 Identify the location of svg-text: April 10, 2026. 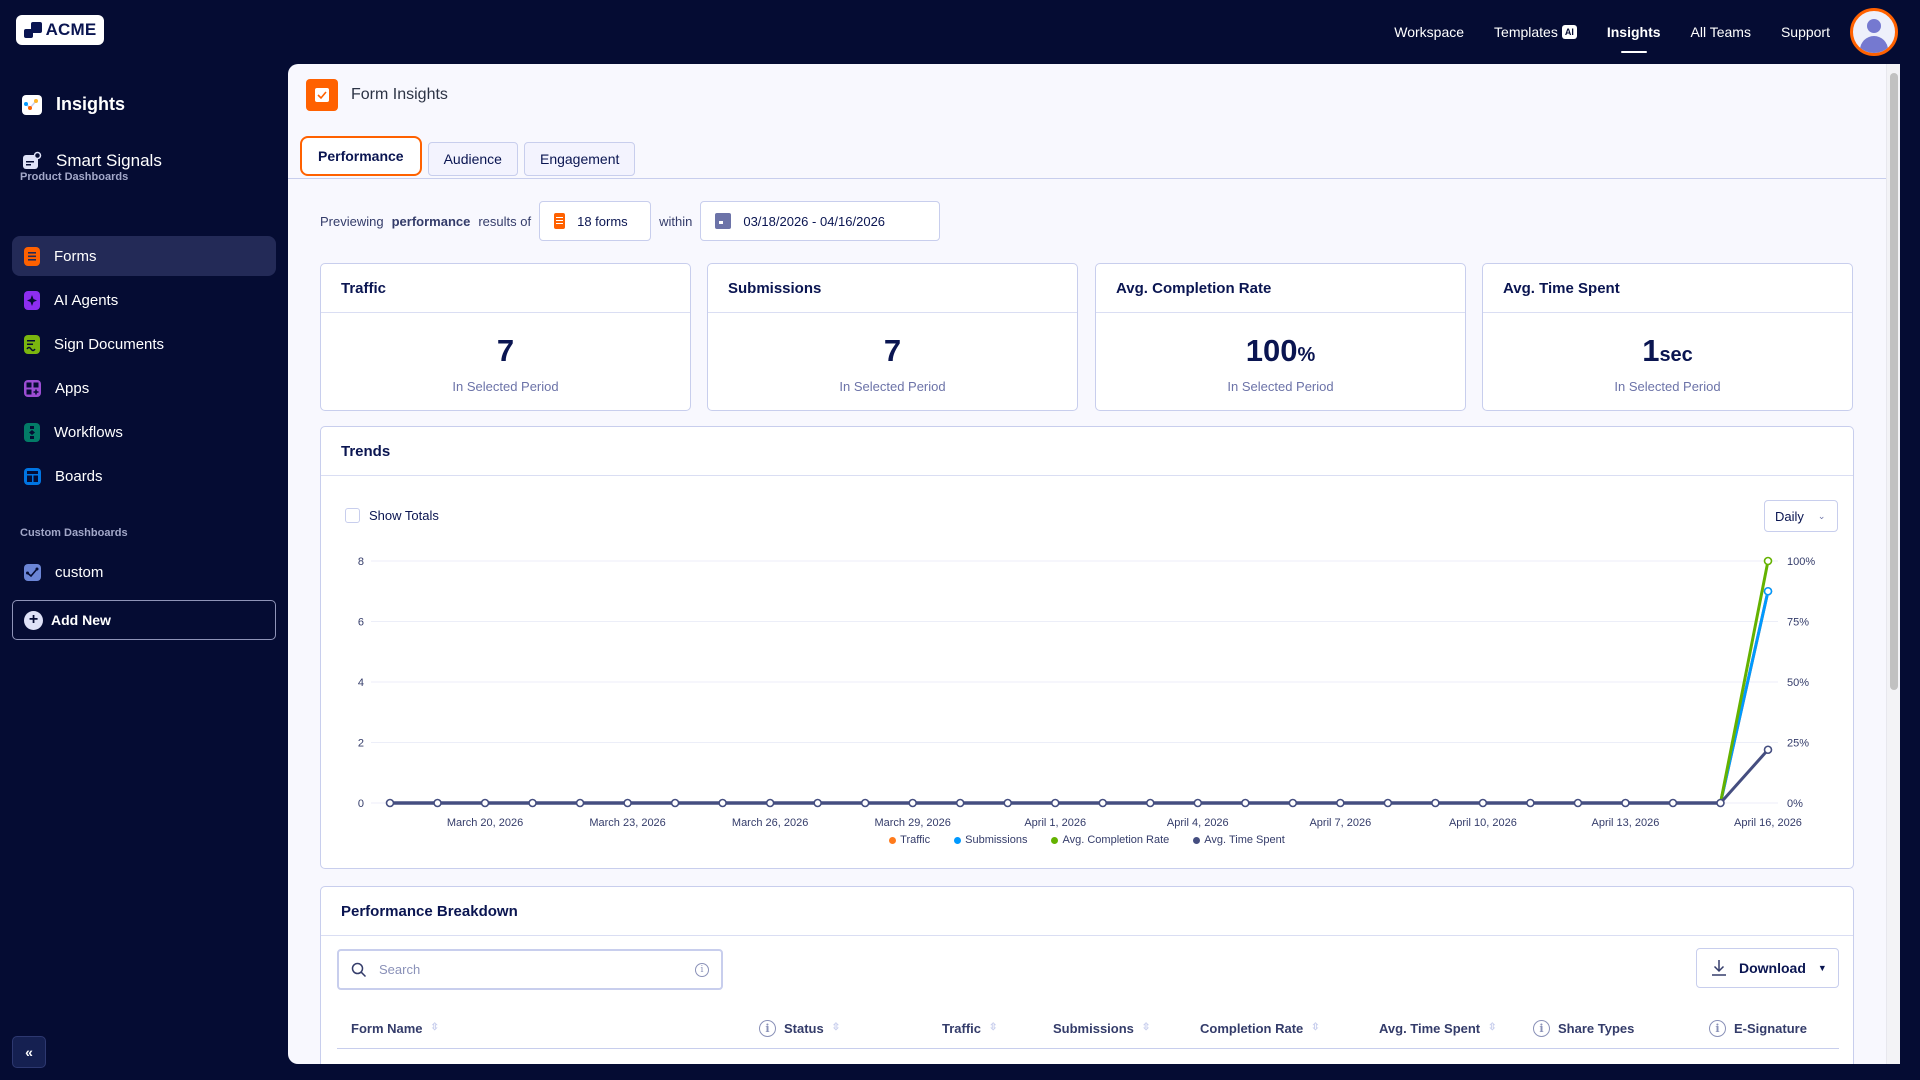
(1483, 823).